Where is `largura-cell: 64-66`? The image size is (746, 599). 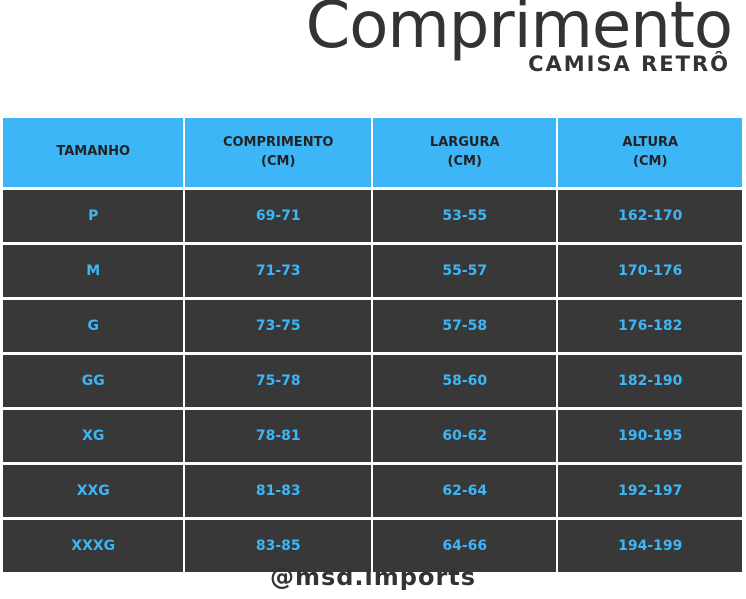
largura-cell: 64-66 is located at coordinates (464, 546).